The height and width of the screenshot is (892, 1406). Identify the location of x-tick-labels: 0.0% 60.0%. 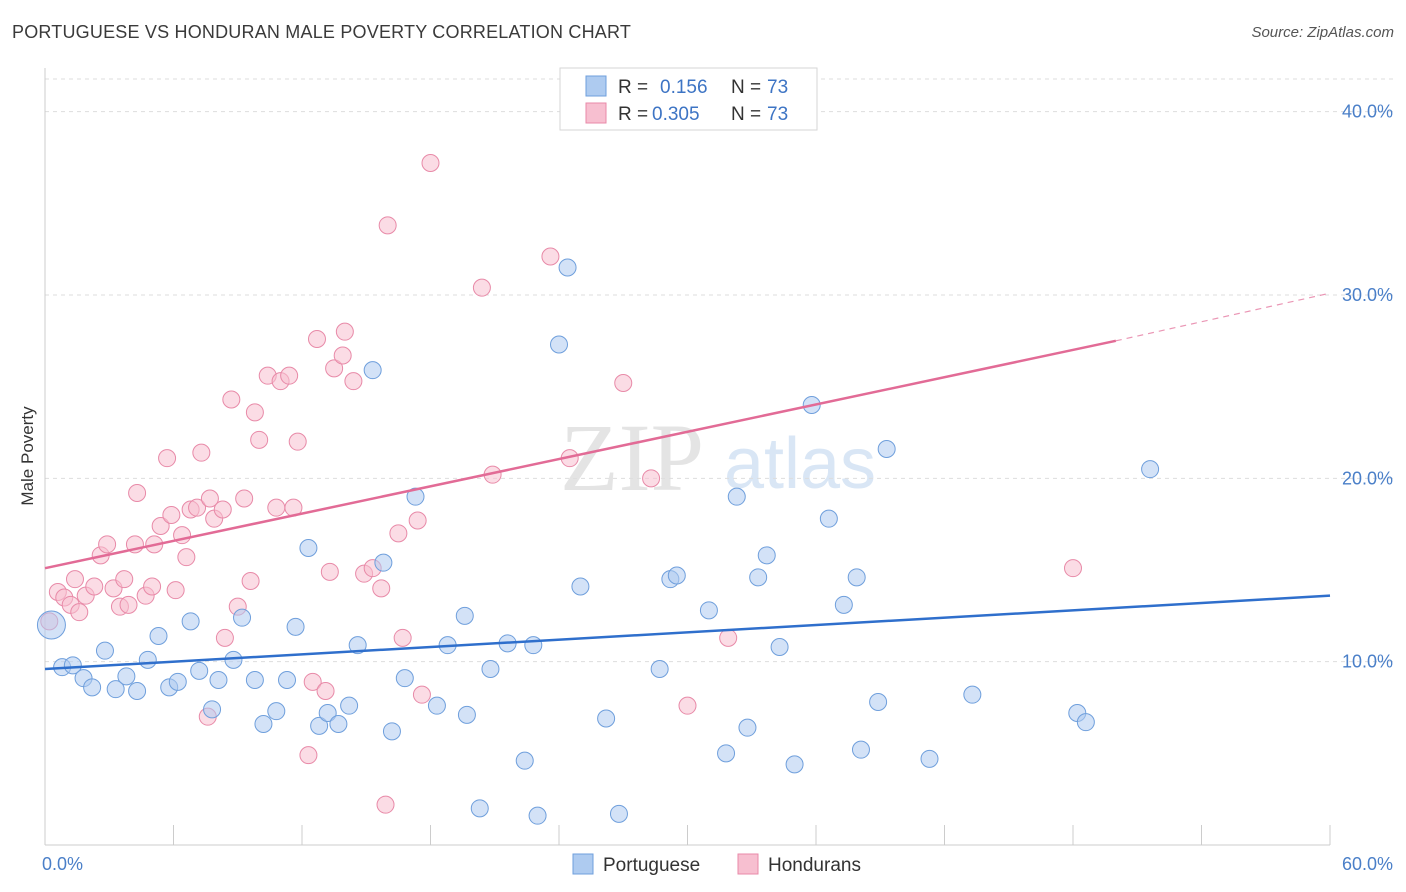
(717, 864).